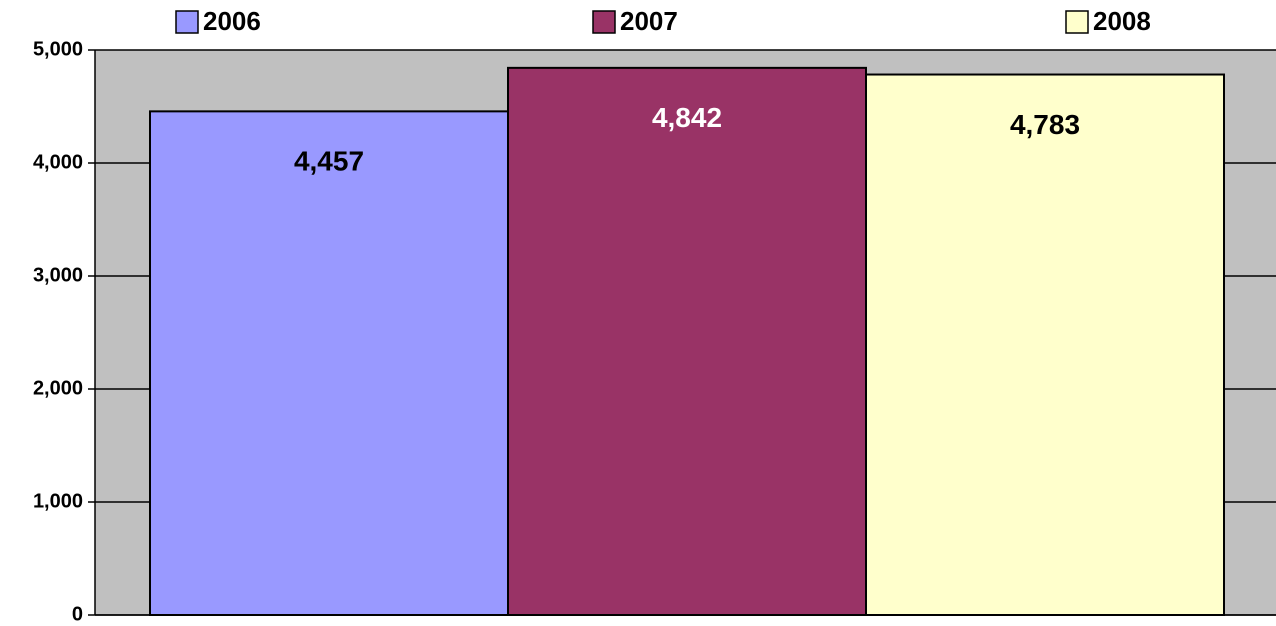 The width and height of the screenshot is (1276, 626). What do you see at coordinates (77, 614) in the screenshot?
I see `y-tick-label: 0` at bounding box center [77, 614].